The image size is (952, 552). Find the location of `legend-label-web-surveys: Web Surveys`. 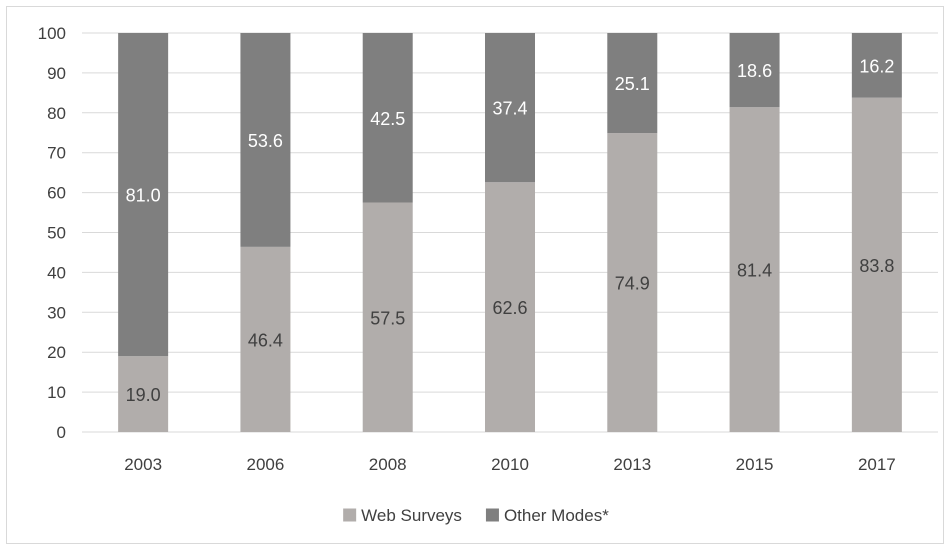

legend-label-web-surveys: Web Surveys is located at coordinates (411, 515).